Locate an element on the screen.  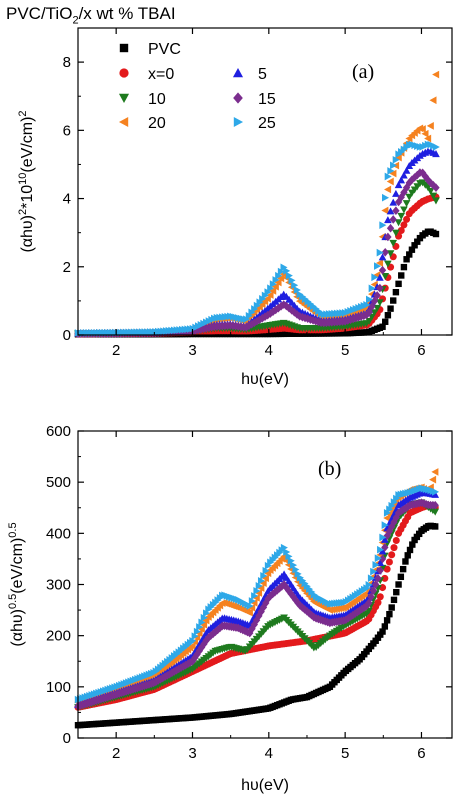
y-tick-label: 6 is located at coordinates (67, 130).